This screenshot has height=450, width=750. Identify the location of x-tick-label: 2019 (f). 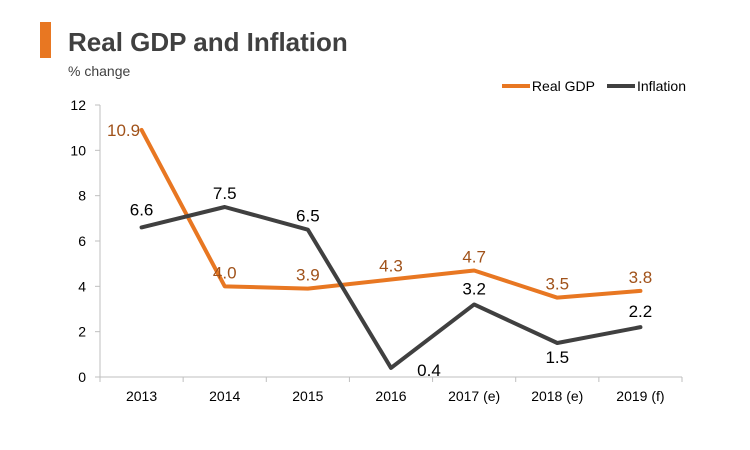
(640, 396).